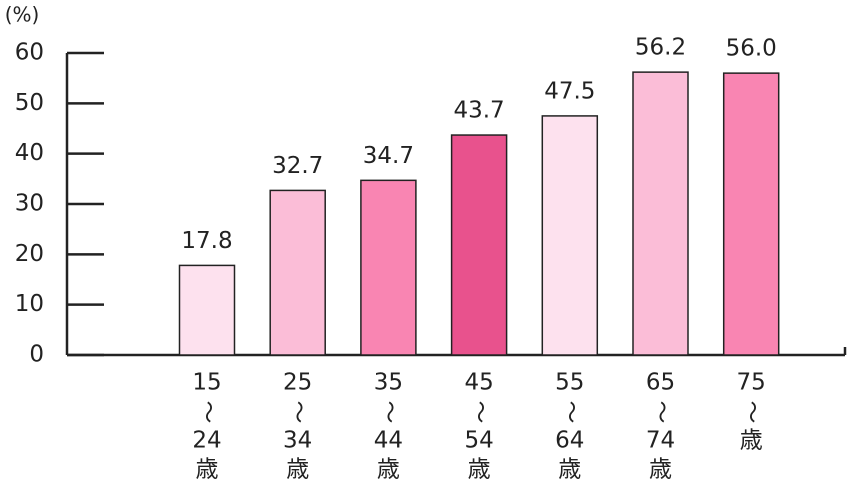 This screenshot has height=480, width=847. What do you see at coordinates (29, 254) in the screenshot?
I see `y-tick-label: 20` at bounding box center [29, 254].